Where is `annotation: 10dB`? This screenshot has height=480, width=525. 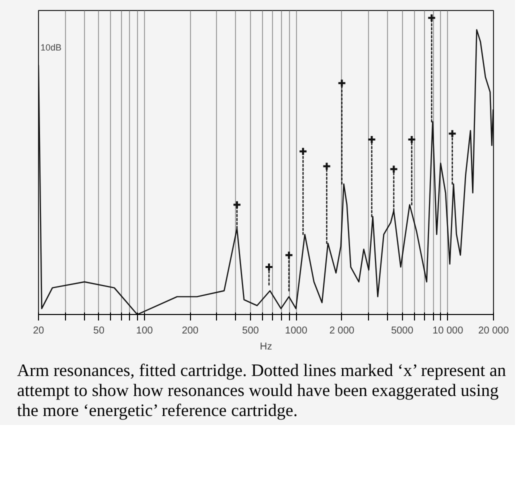 annotation: 10dB is located at coordinates (51, 47).